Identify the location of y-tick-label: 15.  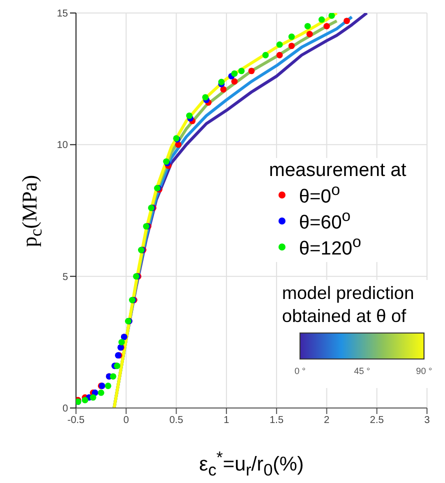
(62, 14).